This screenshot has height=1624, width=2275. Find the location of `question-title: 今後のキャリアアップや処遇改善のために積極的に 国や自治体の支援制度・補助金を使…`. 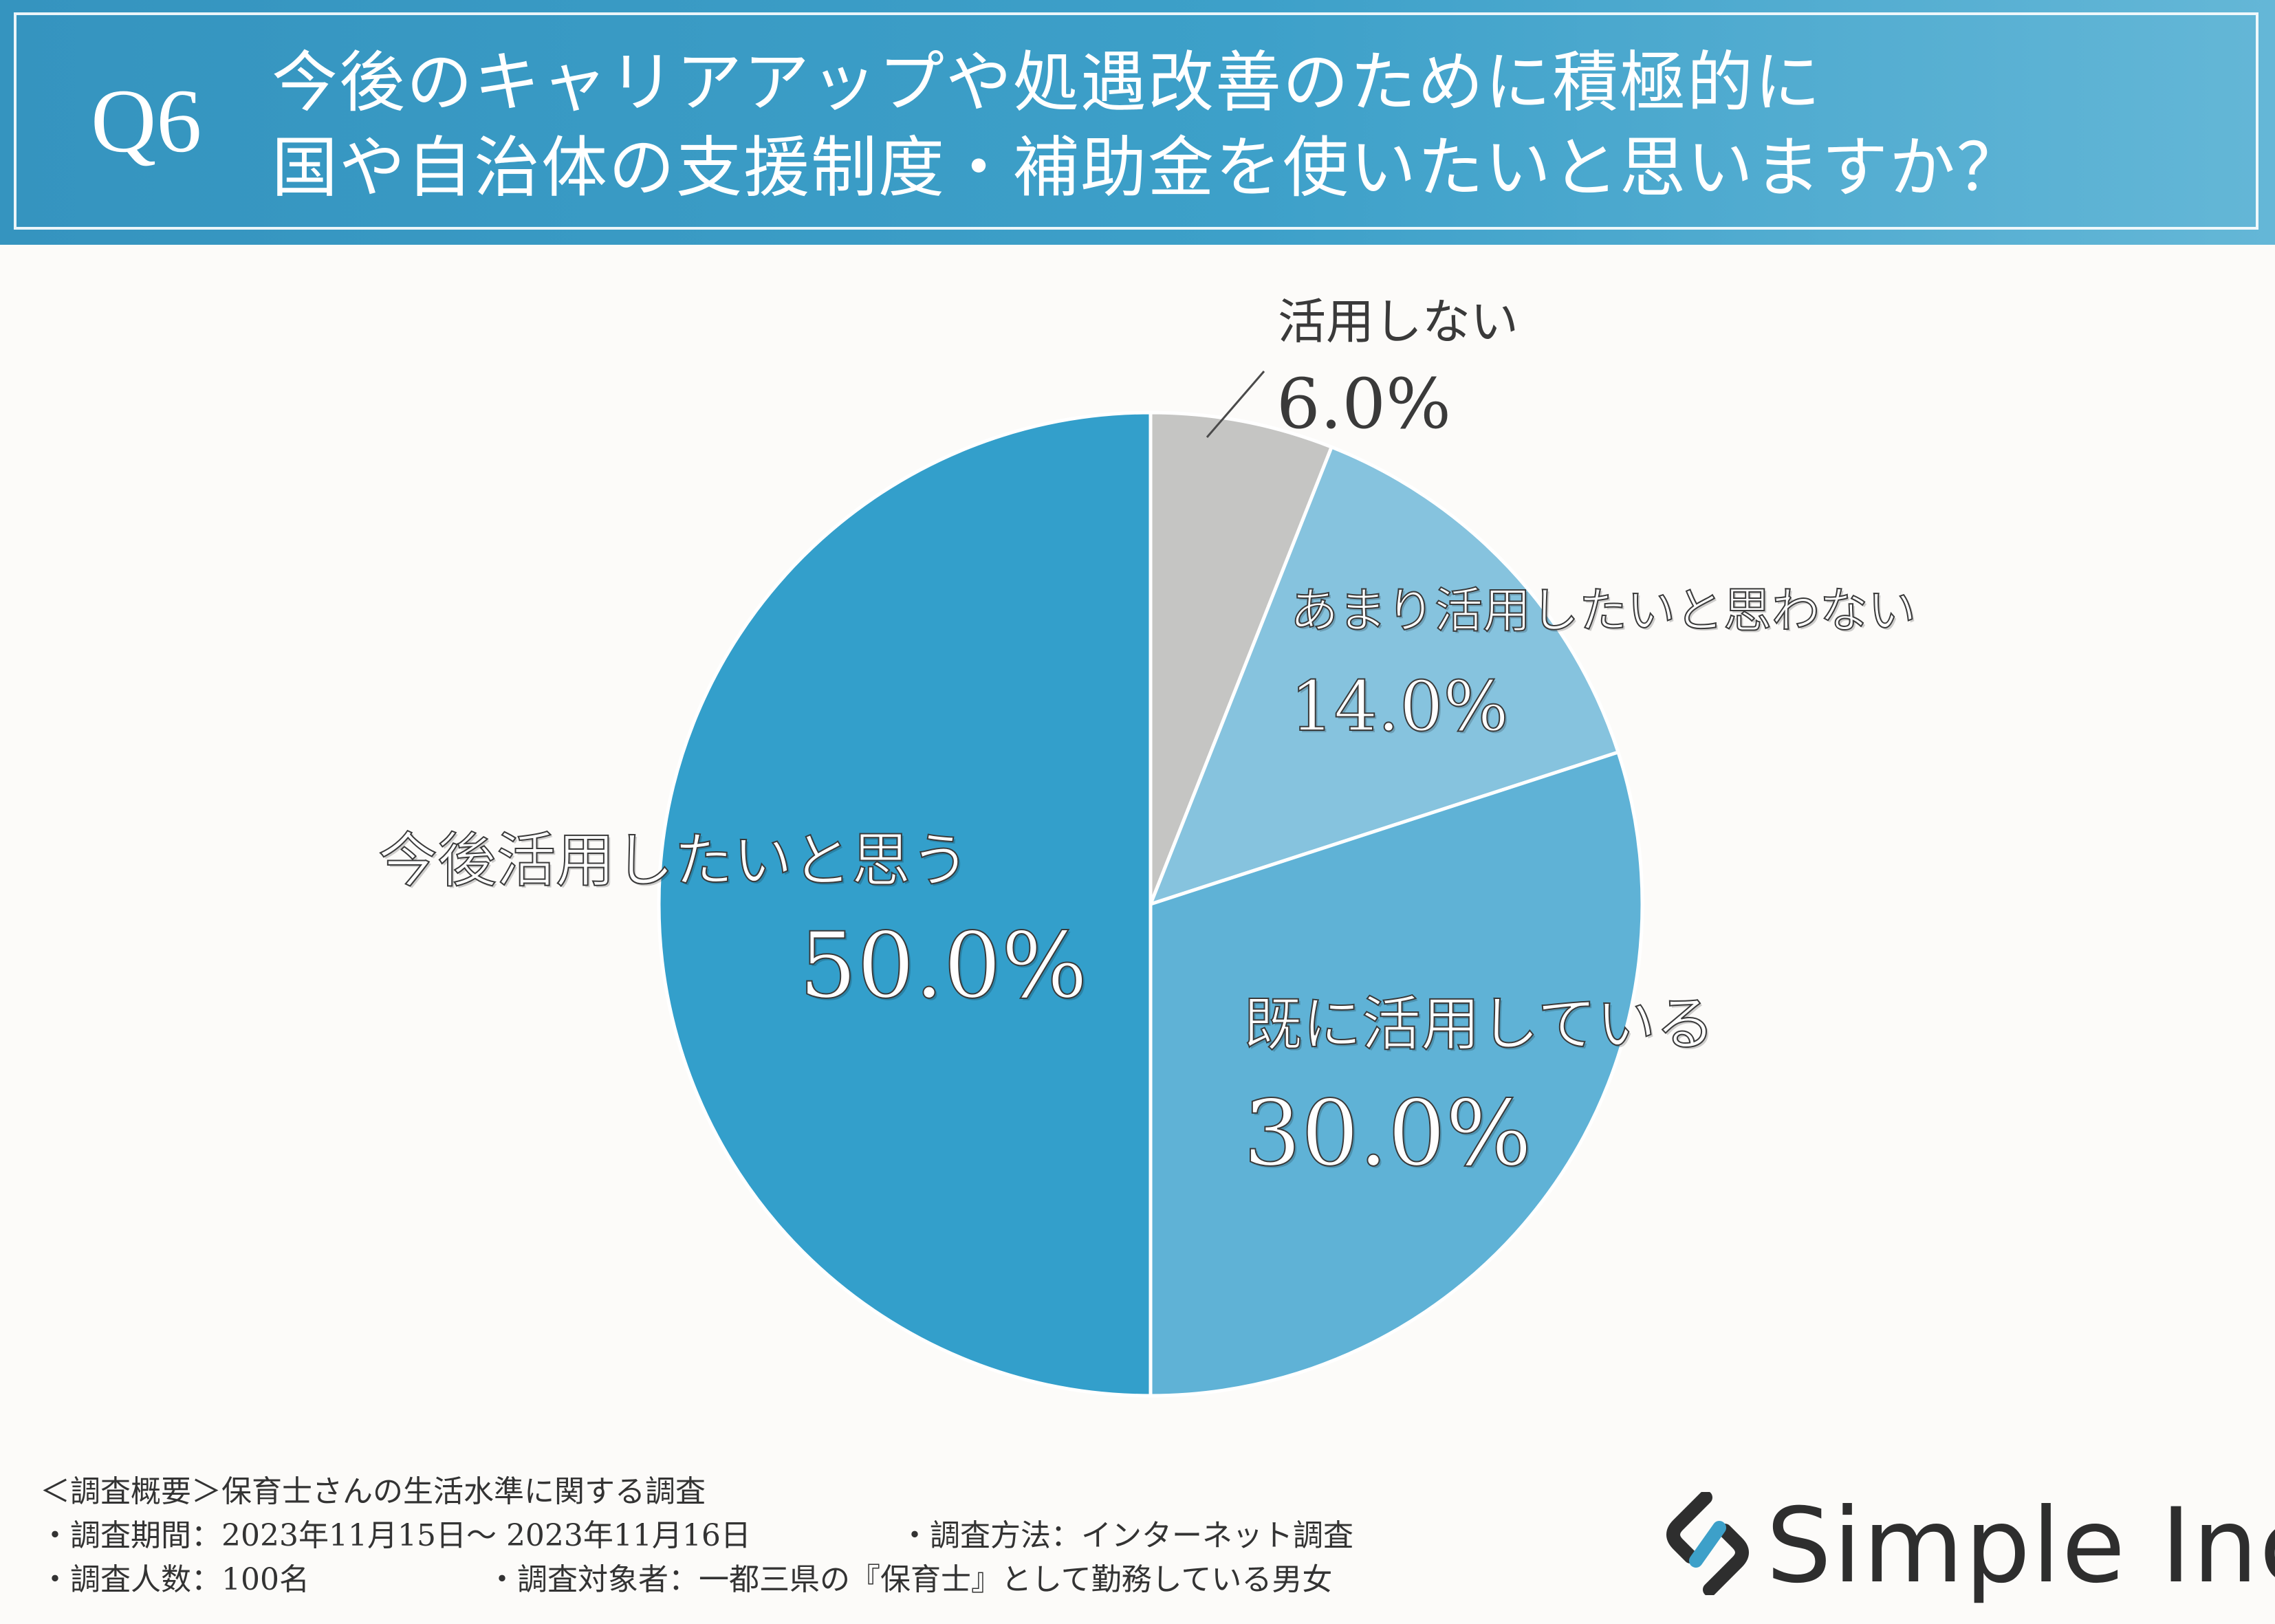

question-title: 今後のキャリアアップや処遇改善のために積極的に 国や自治体の支援制度・補助金を使… is located at coordinates (1148, 125).